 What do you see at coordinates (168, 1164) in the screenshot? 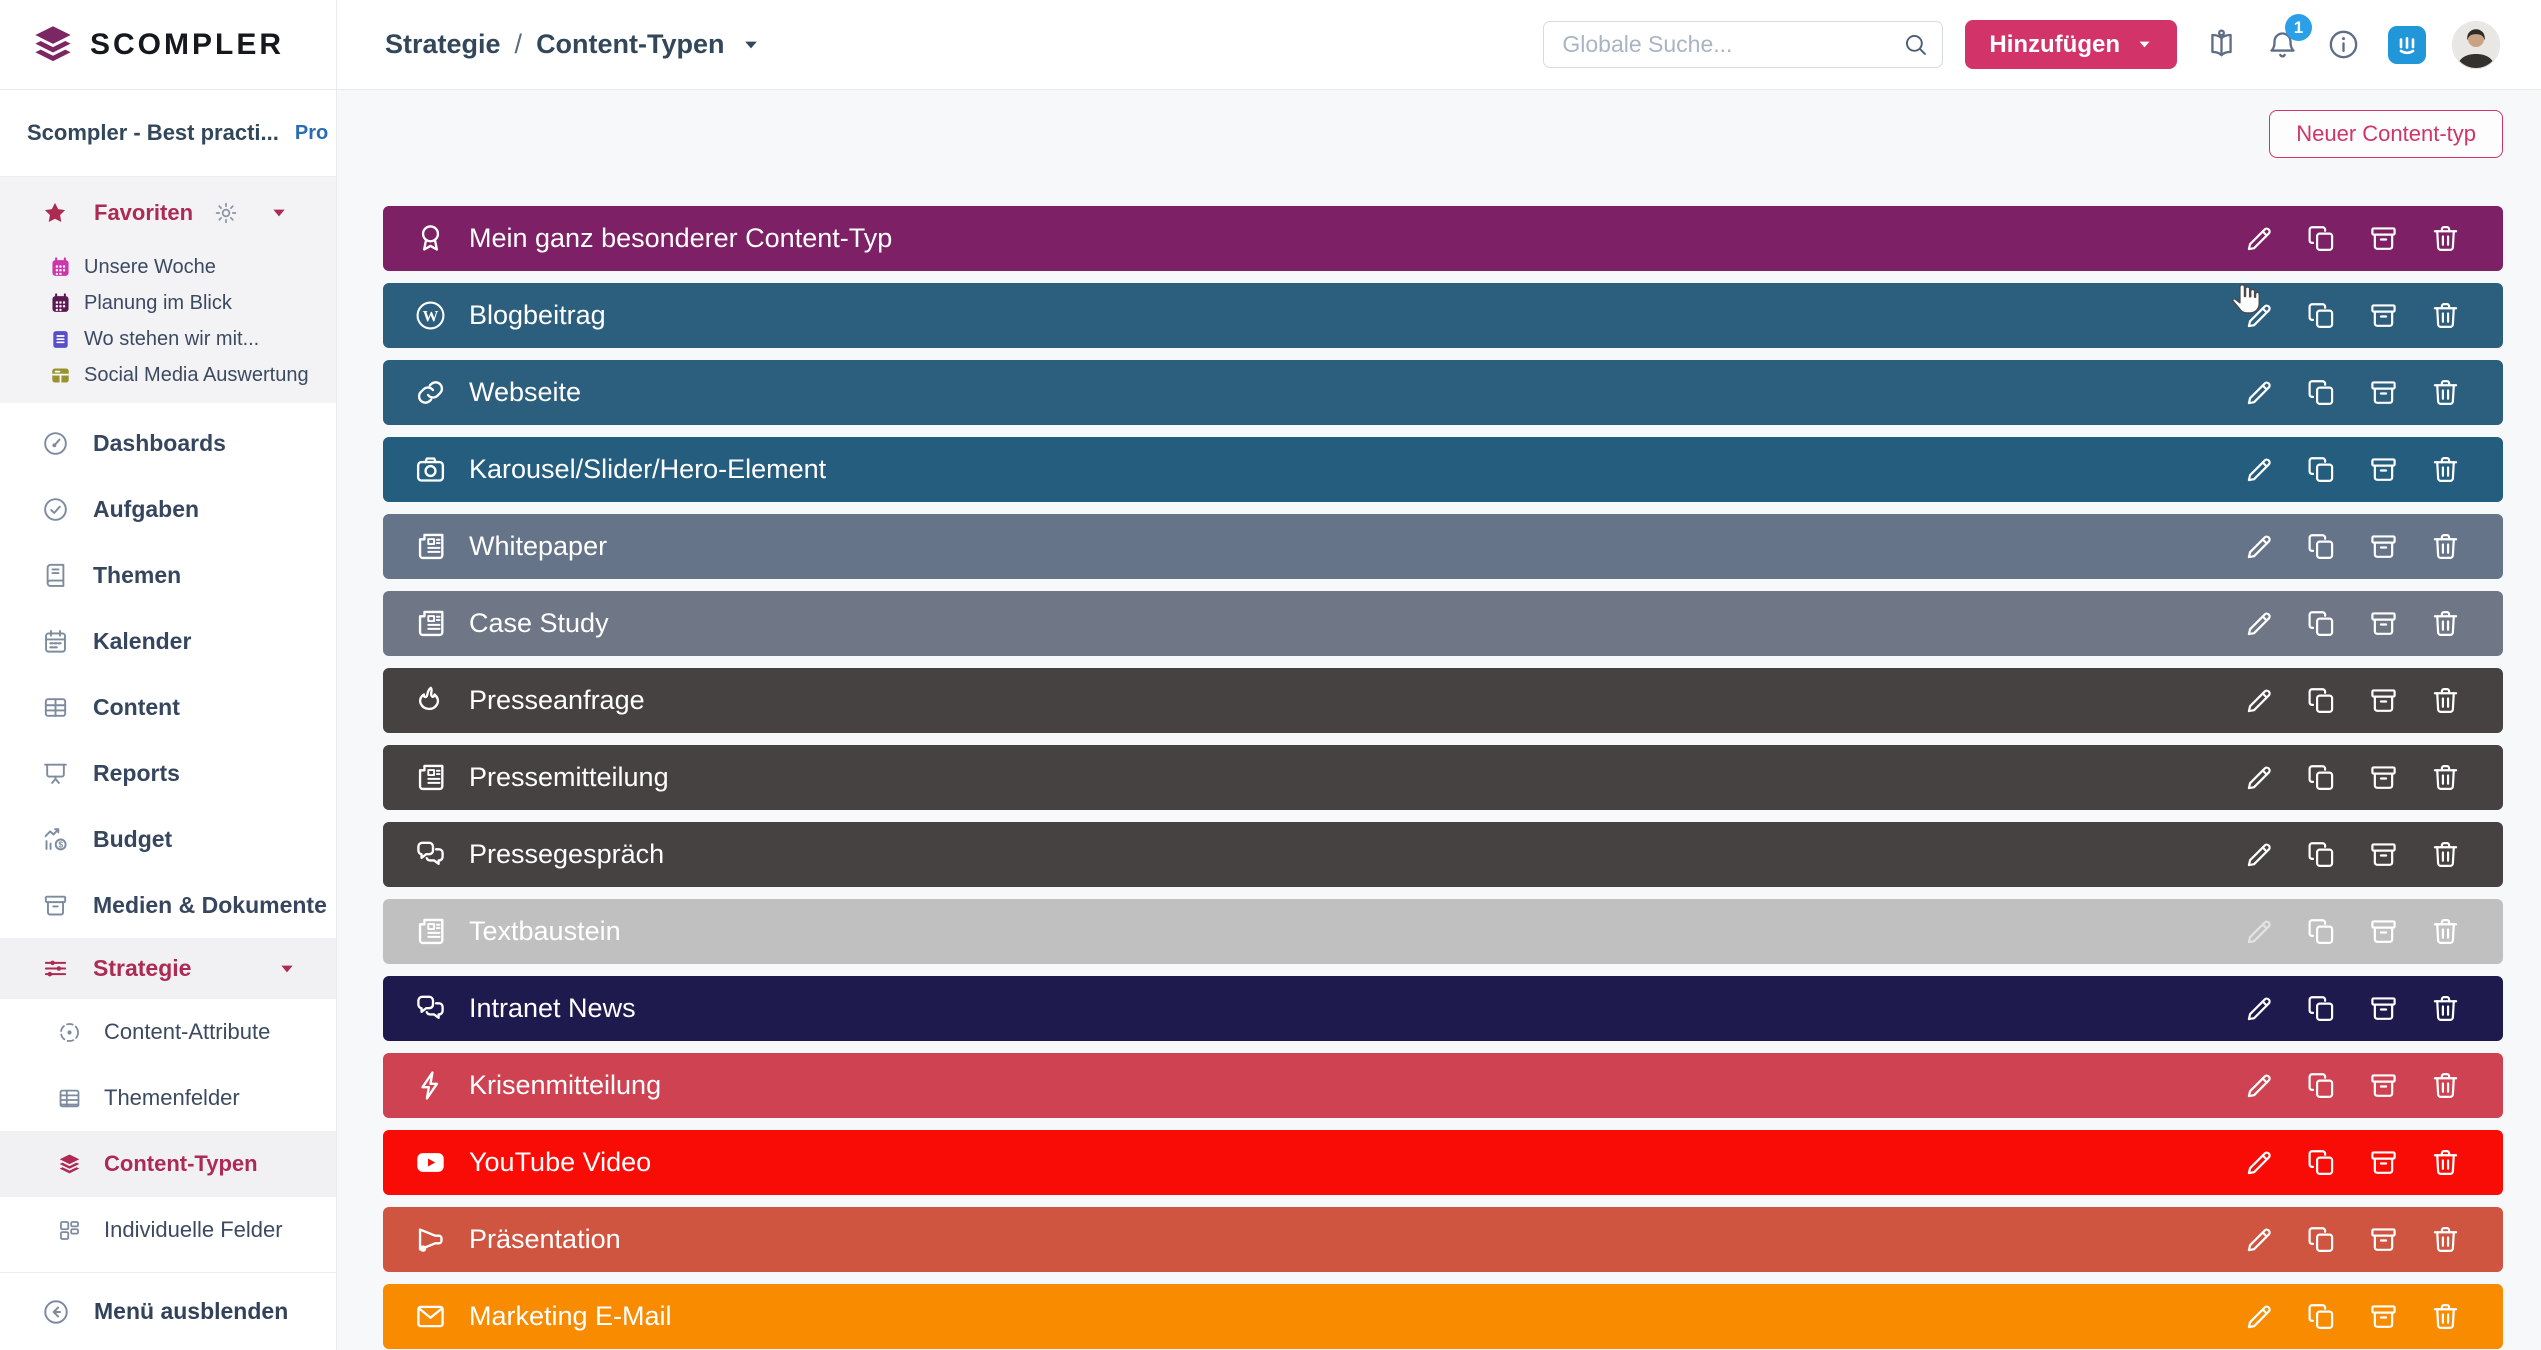
I see `sidebar-subitem-content-typen: Content-Typen` at bounding box center [168, 1164].